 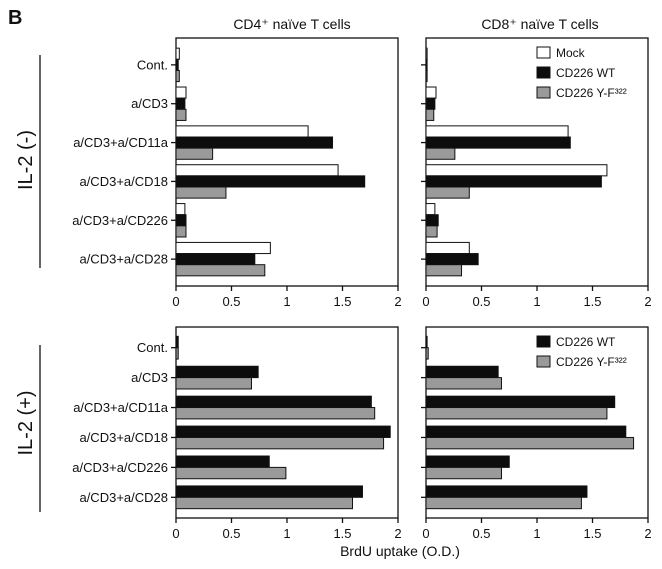 What do you see at coordinates (123, 259) in the screenshot?
I see `category-label: a/CD3+a/CD28` at bounding box center [123, 259].